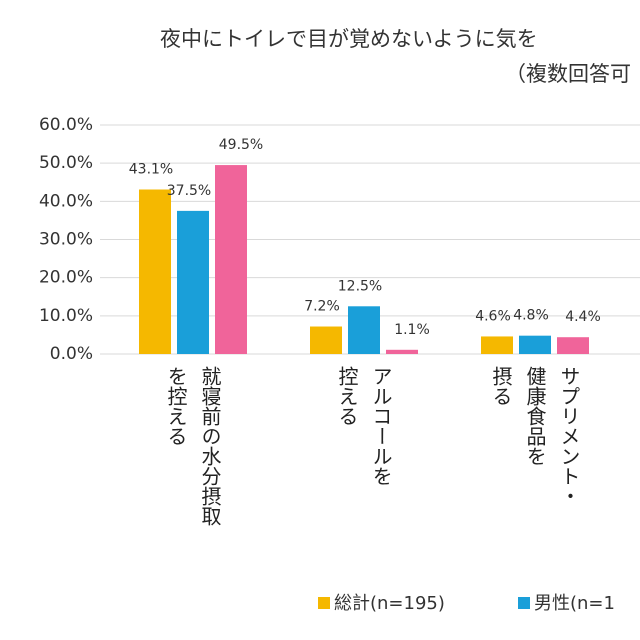  Describe the element at coordinates (412, 330) in the screenshot. I see `value-label: 1.1%` at that location.